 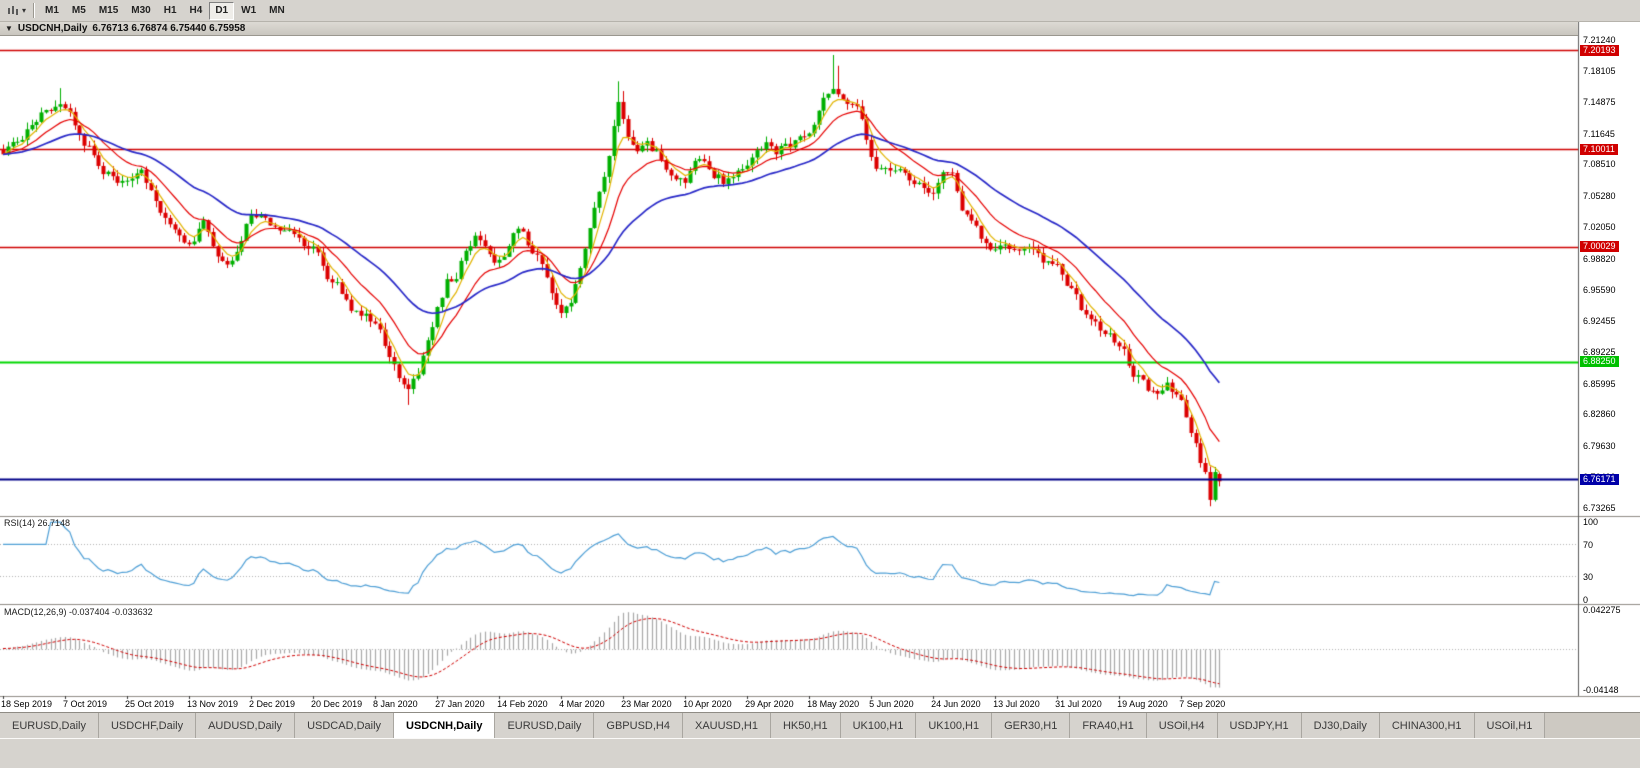 I want to click on timeframe-group: M1 M5 M15 M30 H1 H4 D1 W1 MN, so click(x=165, y=10).